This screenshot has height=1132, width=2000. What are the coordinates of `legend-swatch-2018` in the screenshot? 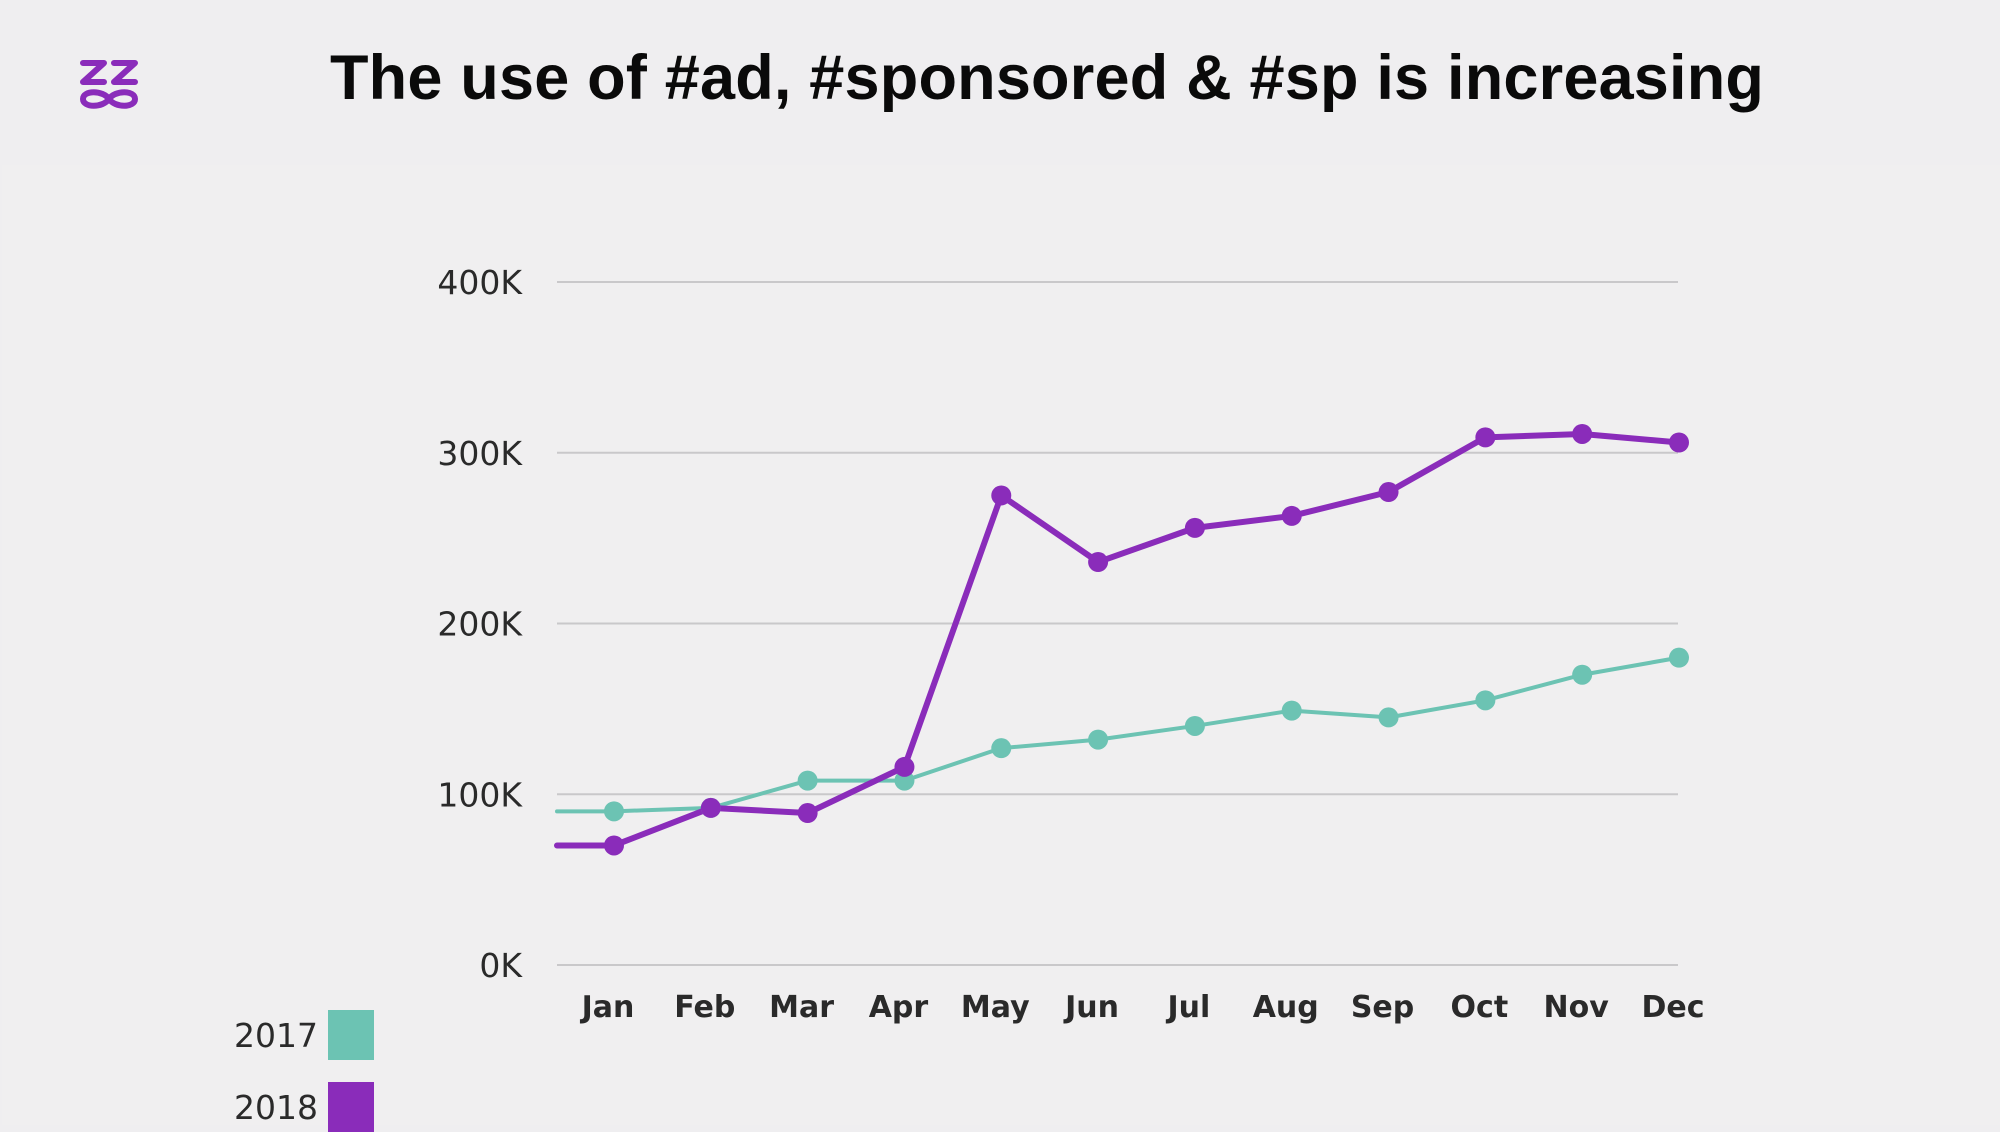 It's located at (351, 1107).